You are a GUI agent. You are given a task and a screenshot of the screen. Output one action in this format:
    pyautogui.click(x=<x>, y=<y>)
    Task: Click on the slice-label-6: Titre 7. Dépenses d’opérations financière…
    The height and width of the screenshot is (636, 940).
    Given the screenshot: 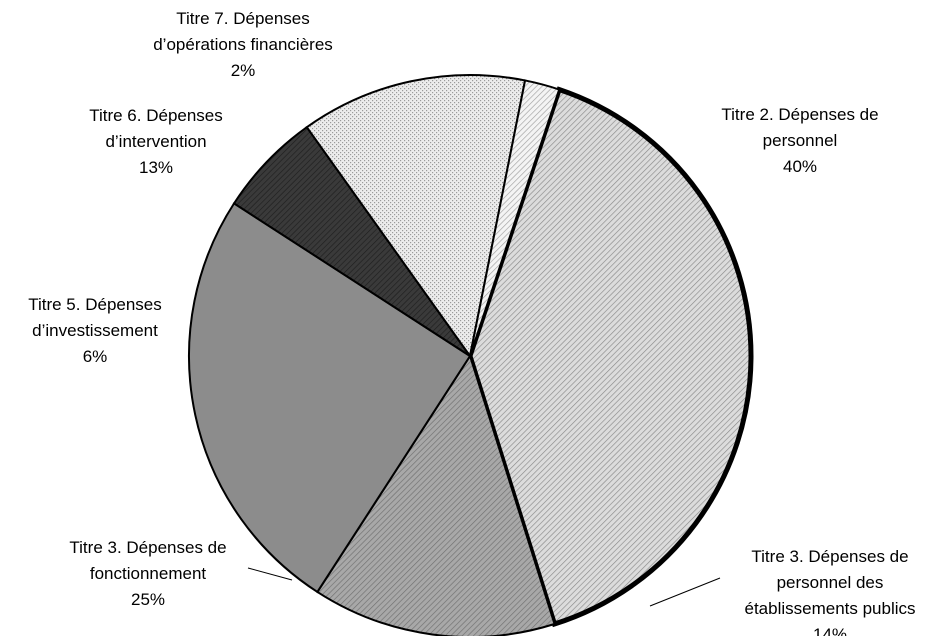 What is the action you would take?
    pyautogui.click(x=243, y=44)
    